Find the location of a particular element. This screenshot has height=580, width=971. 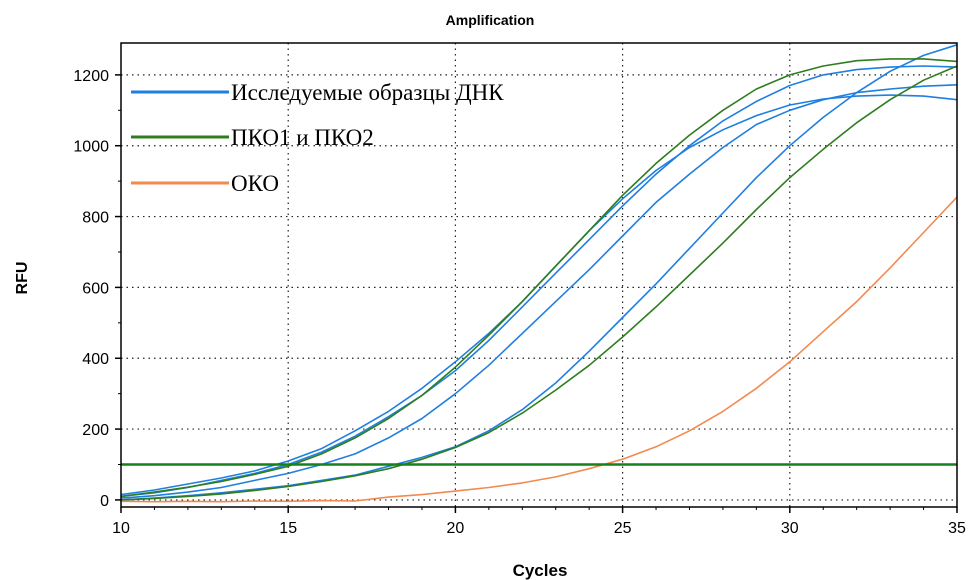

x-tick-label: 35 is located at coordinates (957, 528).